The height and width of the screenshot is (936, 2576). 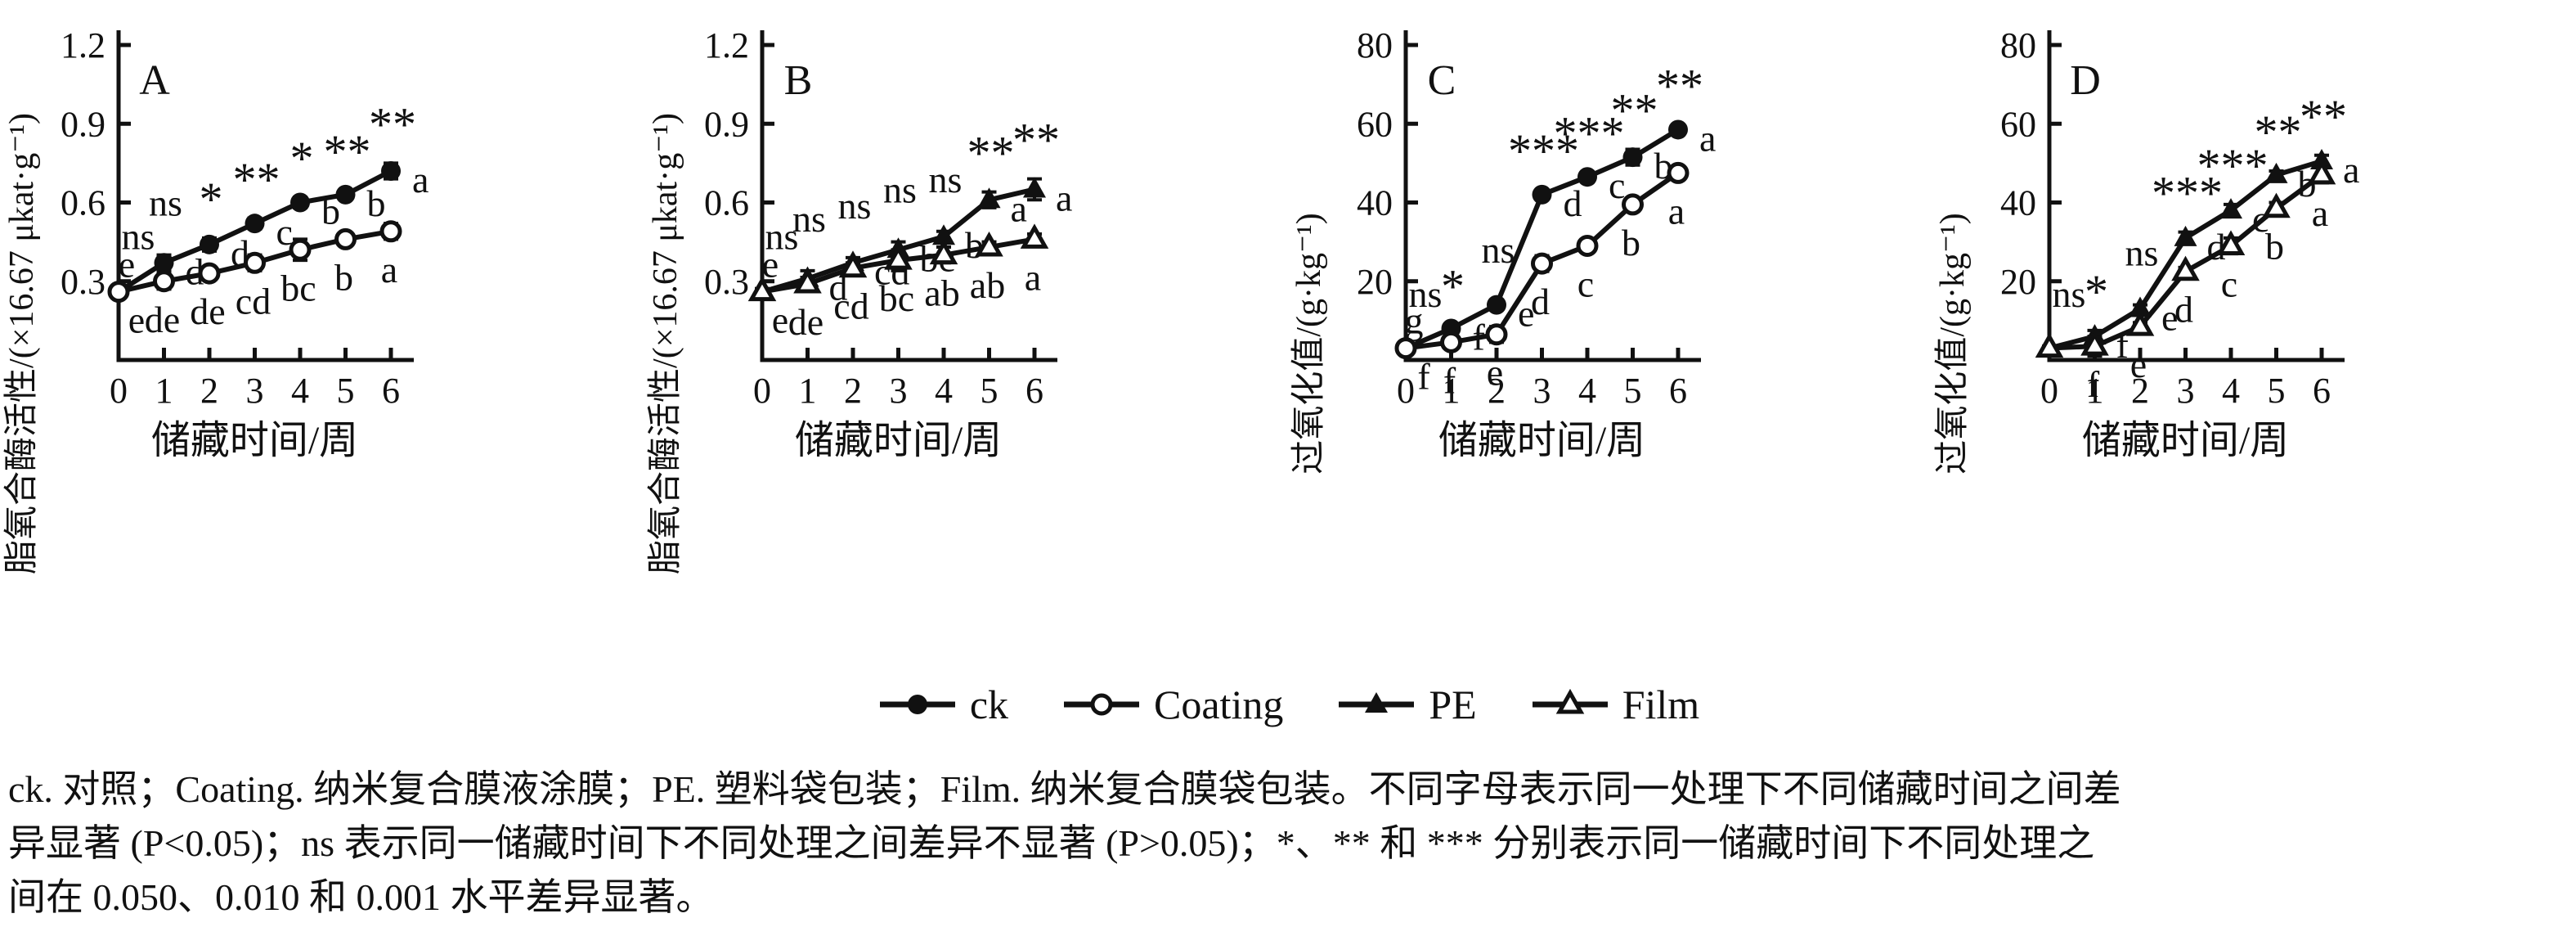 What do you see at coordinates (1377, 703) in the screenshot?
I see `legend-marker-filled-triangle` at bounding box center [1377, 703].